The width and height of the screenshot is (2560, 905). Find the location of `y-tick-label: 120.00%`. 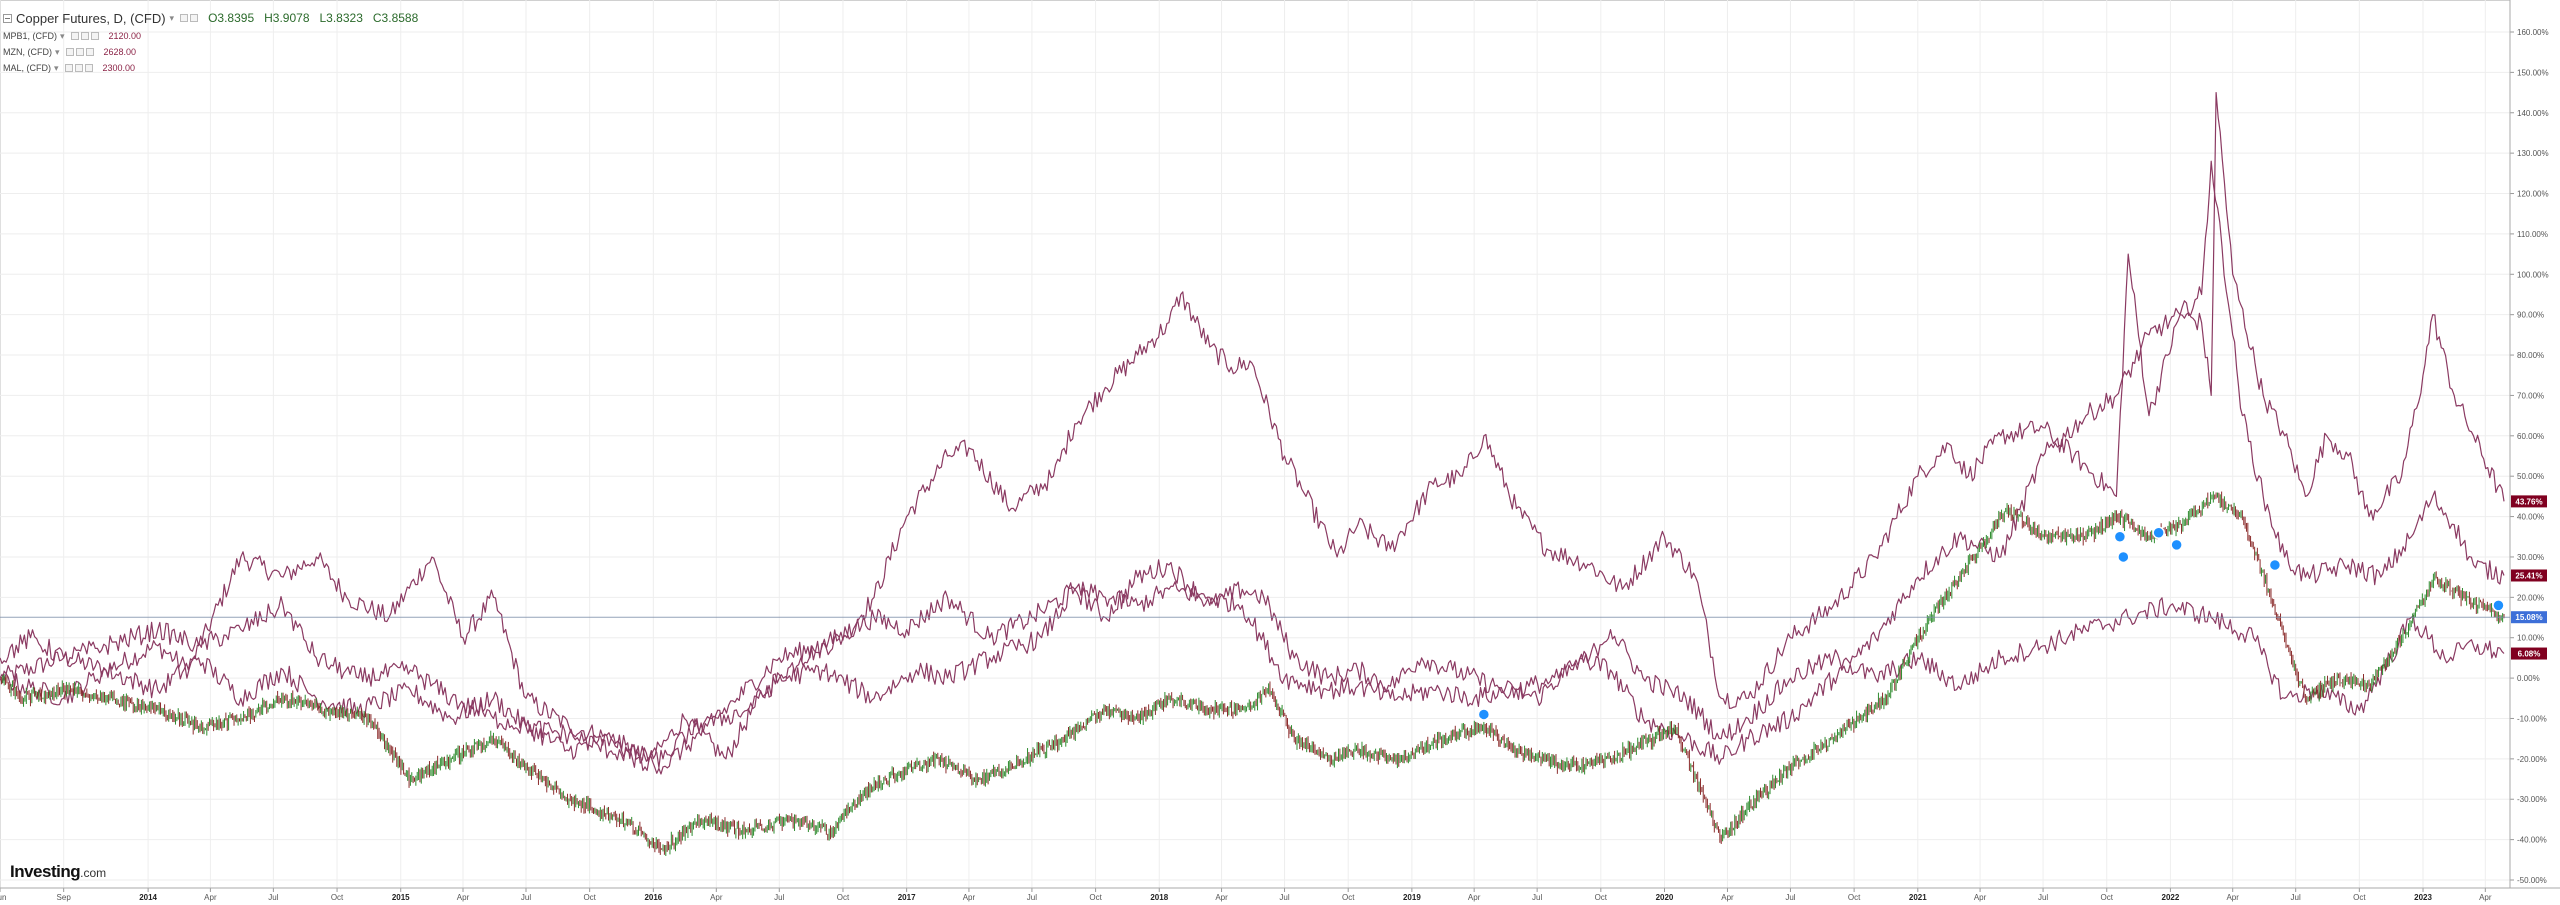

y-tick-label: 120.00% is located at coordinates (2533, 194).